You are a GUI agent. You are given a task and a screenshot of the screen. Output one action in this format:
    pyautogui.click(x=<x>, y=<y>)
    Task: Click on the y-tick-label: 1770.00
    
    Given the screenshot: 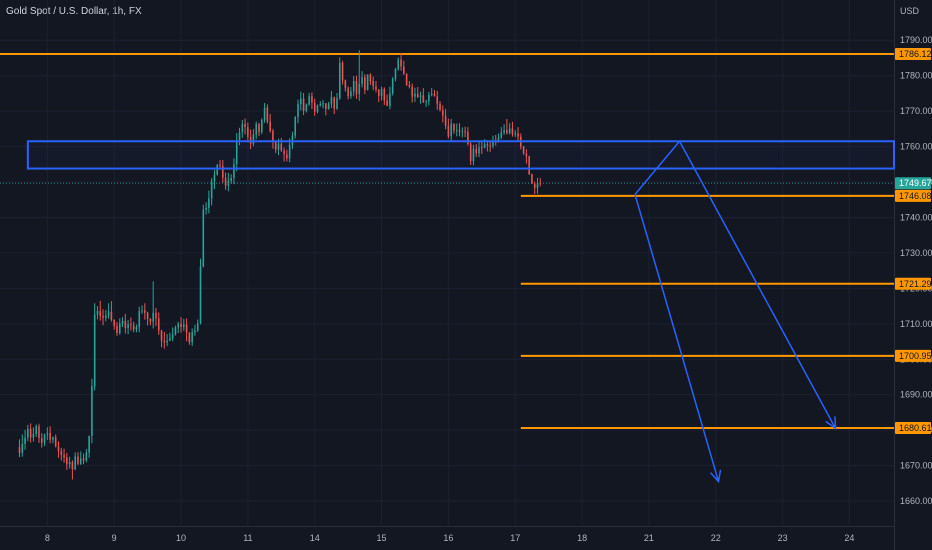 What is the action you would take?
    pyautogui.click(x=916, y=111)
    